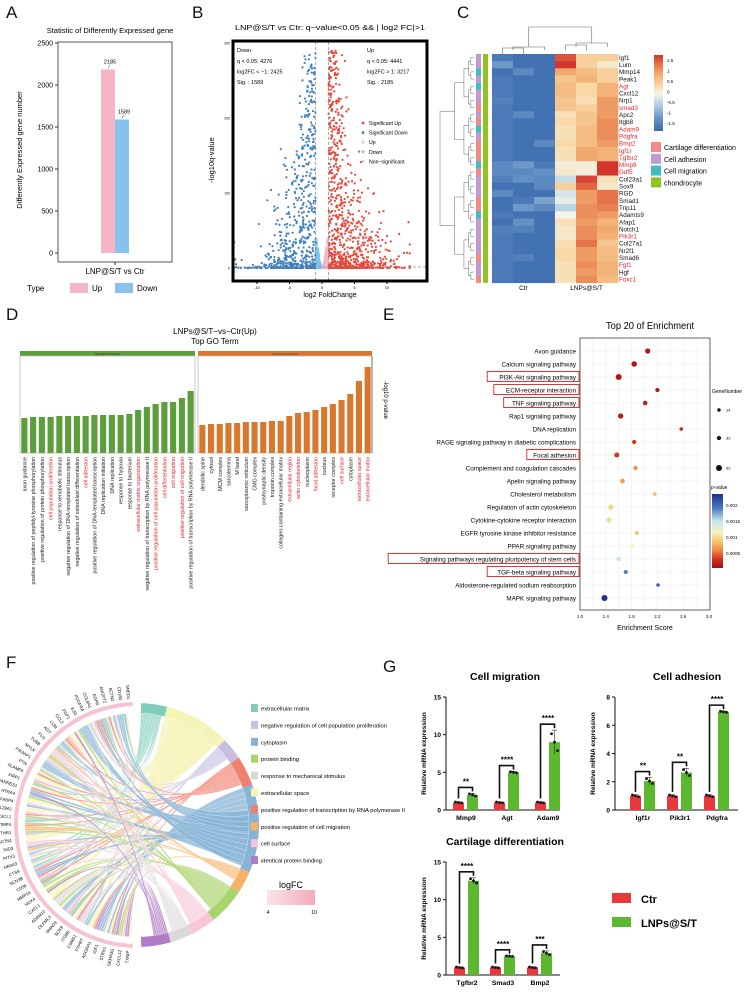 This screenshot has height=992, width=751. What do you see at coordinates (327, 240) in the screenshot?
I see `point-up` at bounding box center [327, 240].